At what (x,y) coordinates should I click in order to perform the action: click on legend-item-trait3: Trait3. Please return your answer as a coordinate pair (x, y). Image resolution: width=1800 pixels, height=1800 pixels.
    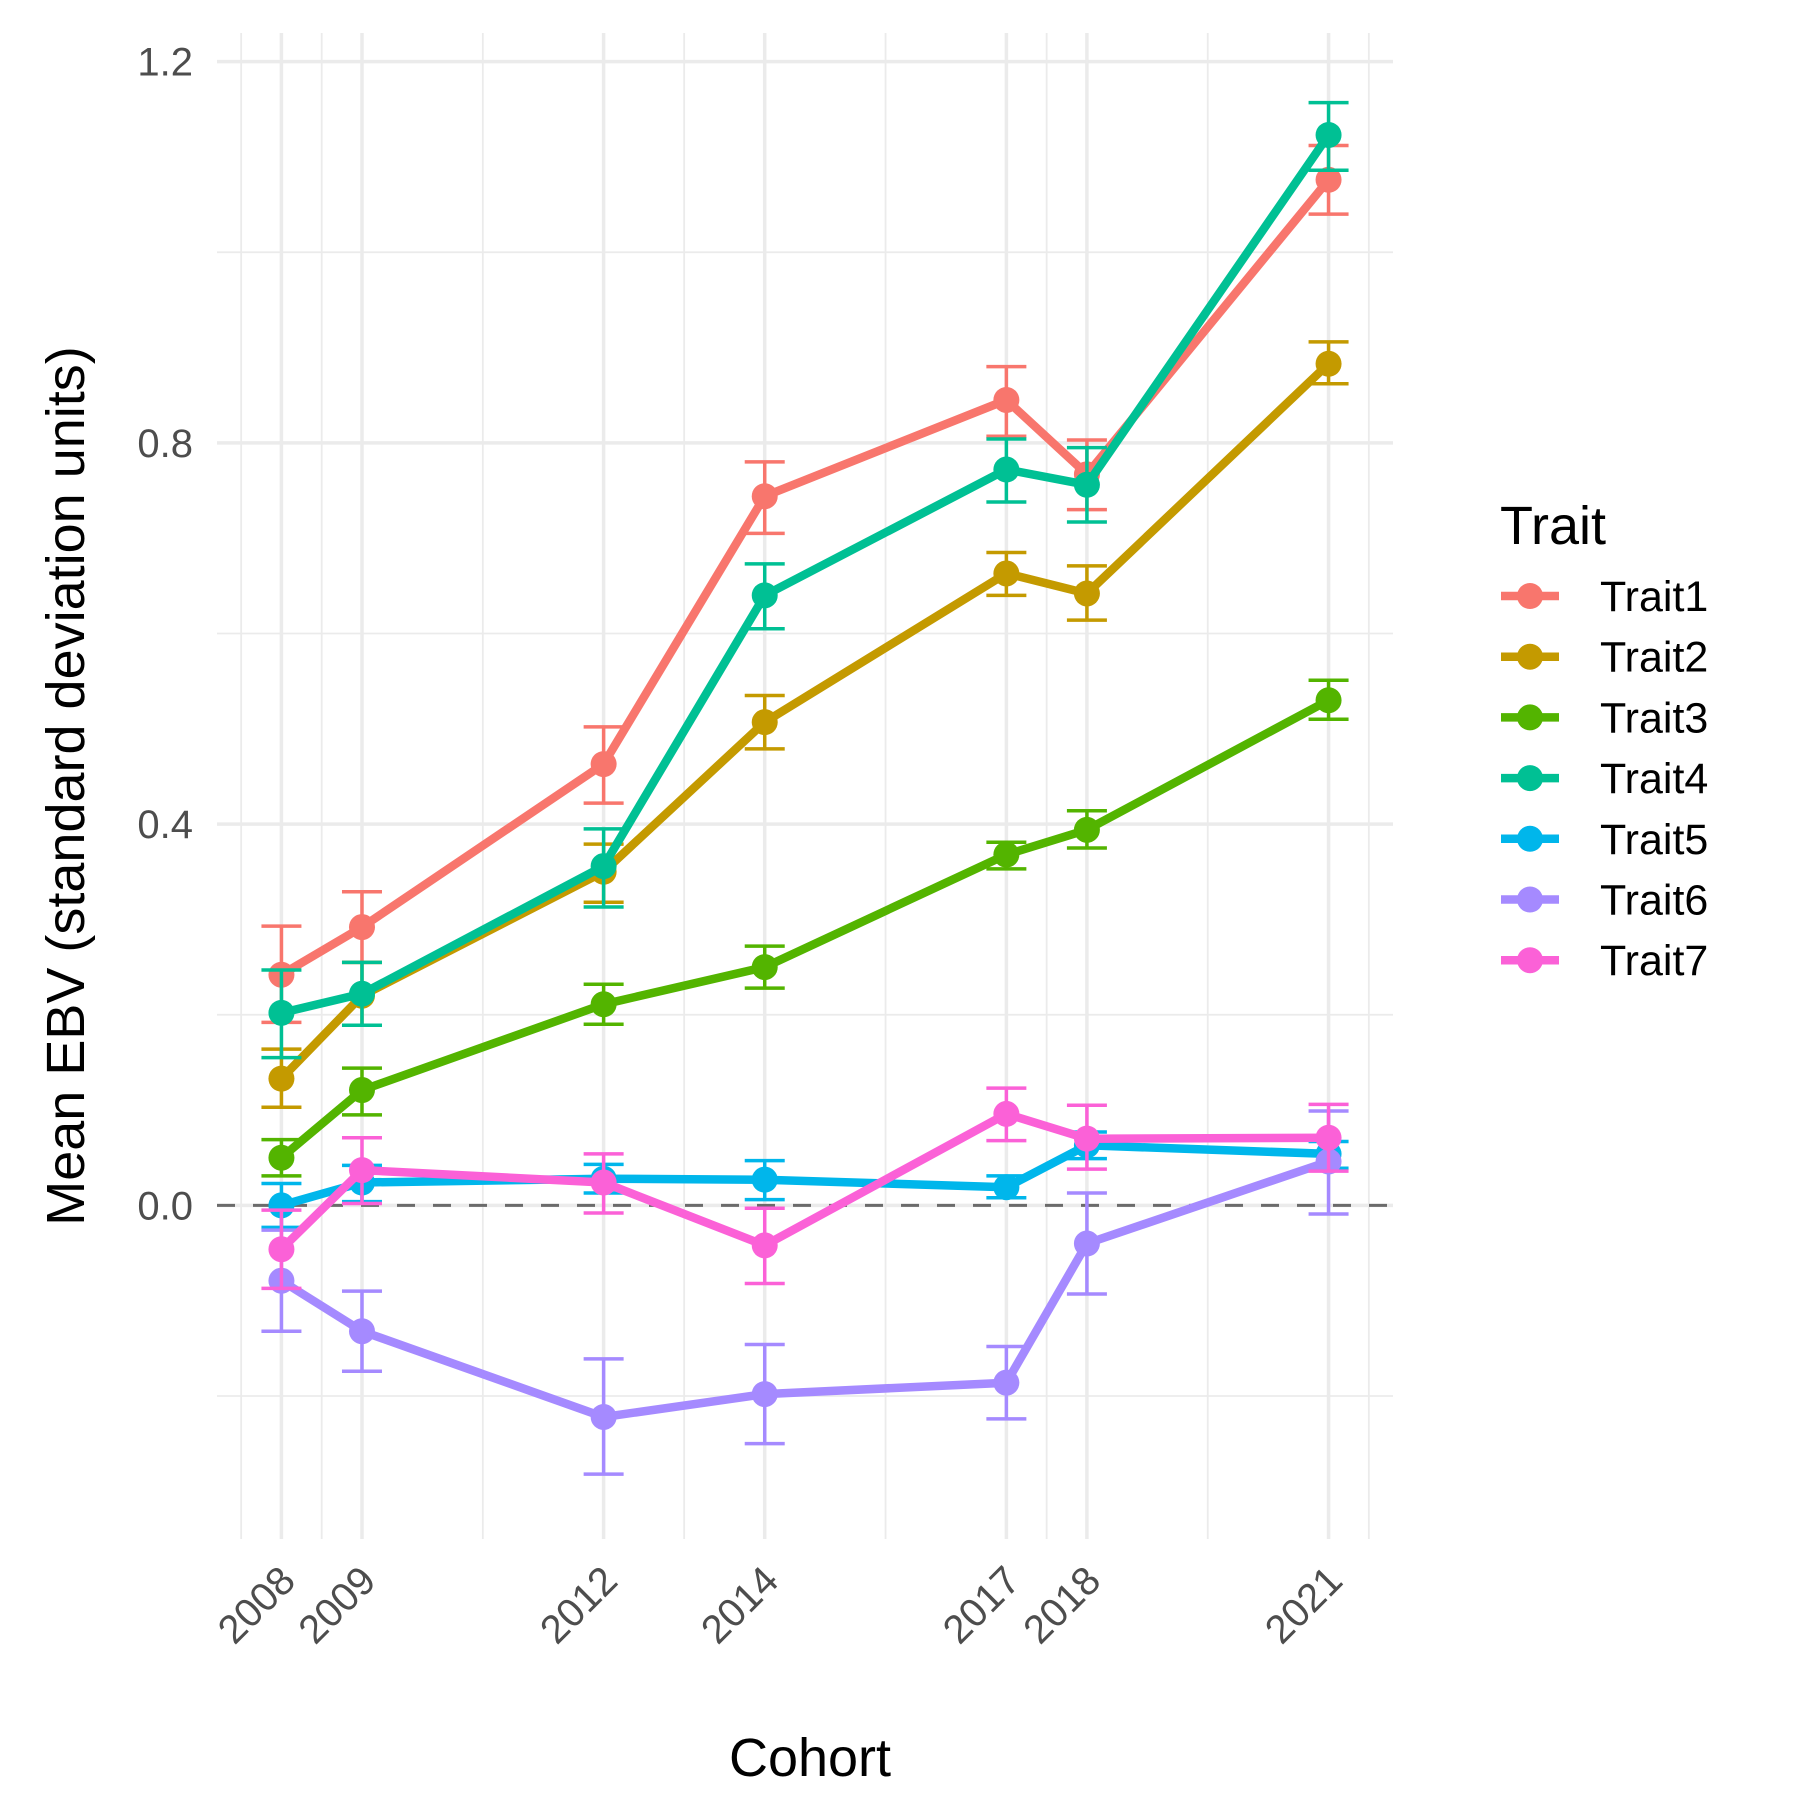
    Looking at the image, I should click on (1604, 718).